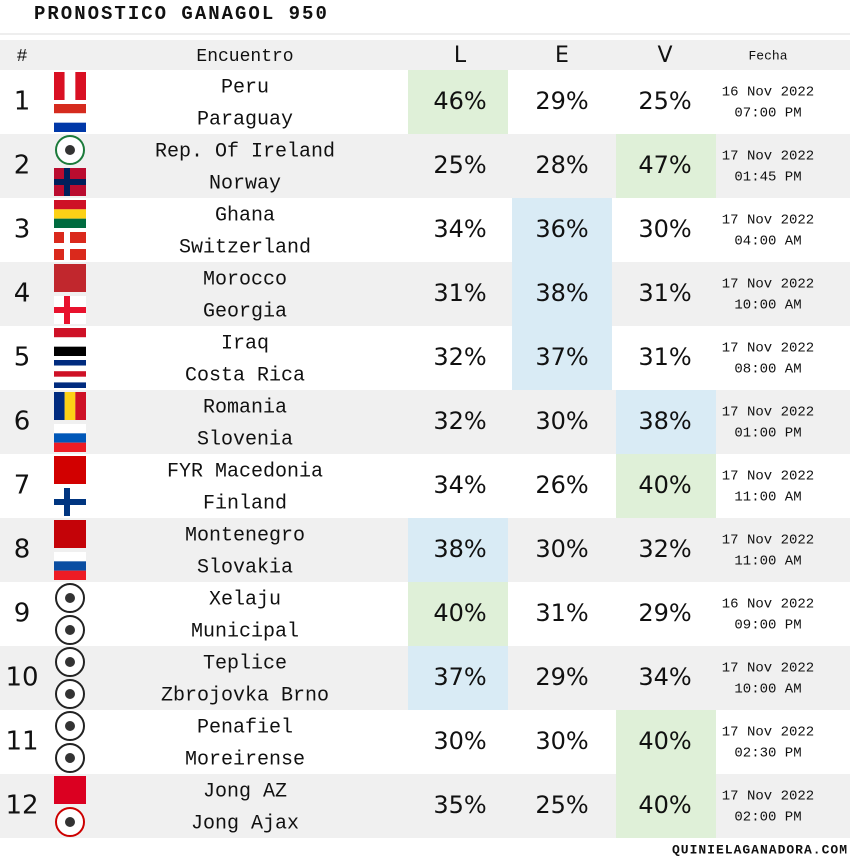 The image size is (850, 858). Describe the element at coordinates (767, 818) in the screenshot. I see `match-time: 02:00 PM` at that location.